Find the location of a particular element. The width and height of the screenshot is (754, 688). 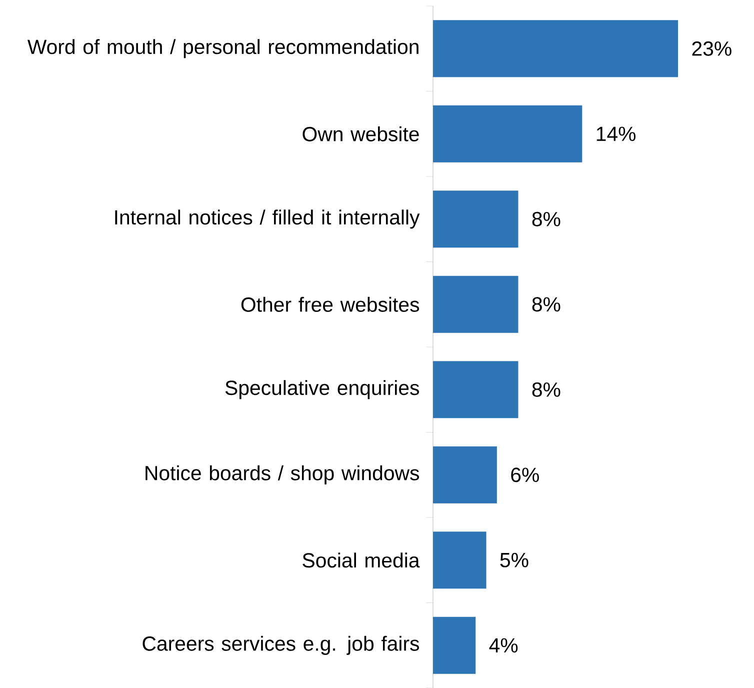

y-tick-label: Speculative enquiries is located at coordinates (322, 390).